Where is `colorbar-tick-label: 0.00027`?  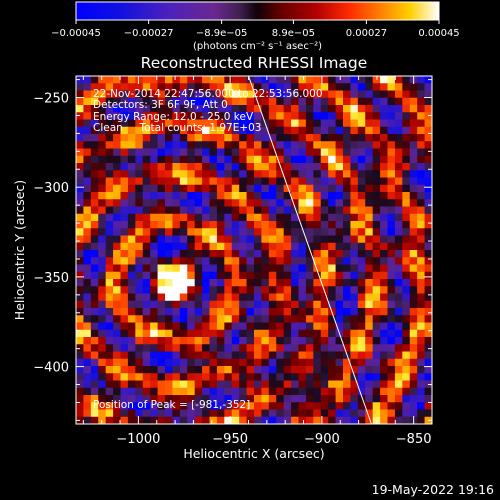
colorbar-tick-label: 0.00027 is located at coordinates (366, 33).